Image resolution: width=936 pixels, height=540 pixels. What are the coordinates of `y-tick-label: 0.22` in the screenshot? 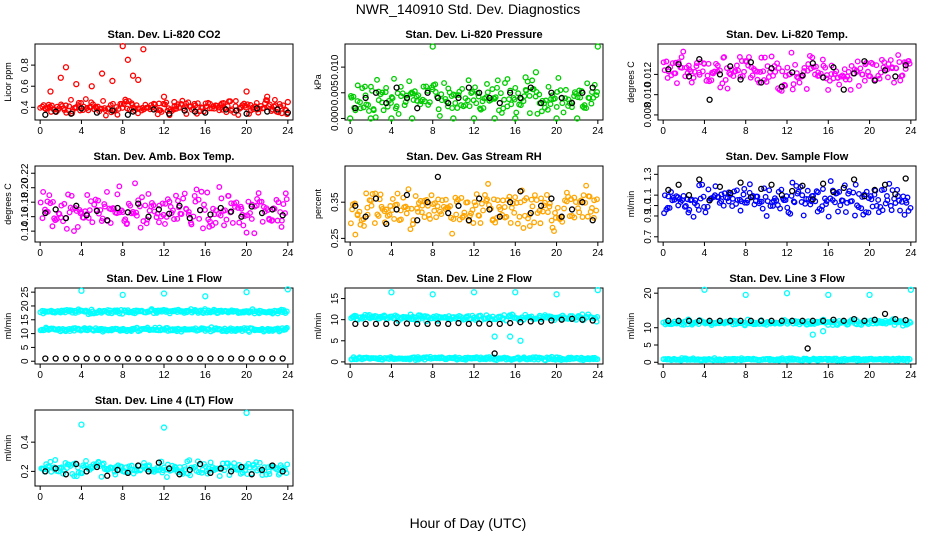 It's located at (25, 173).